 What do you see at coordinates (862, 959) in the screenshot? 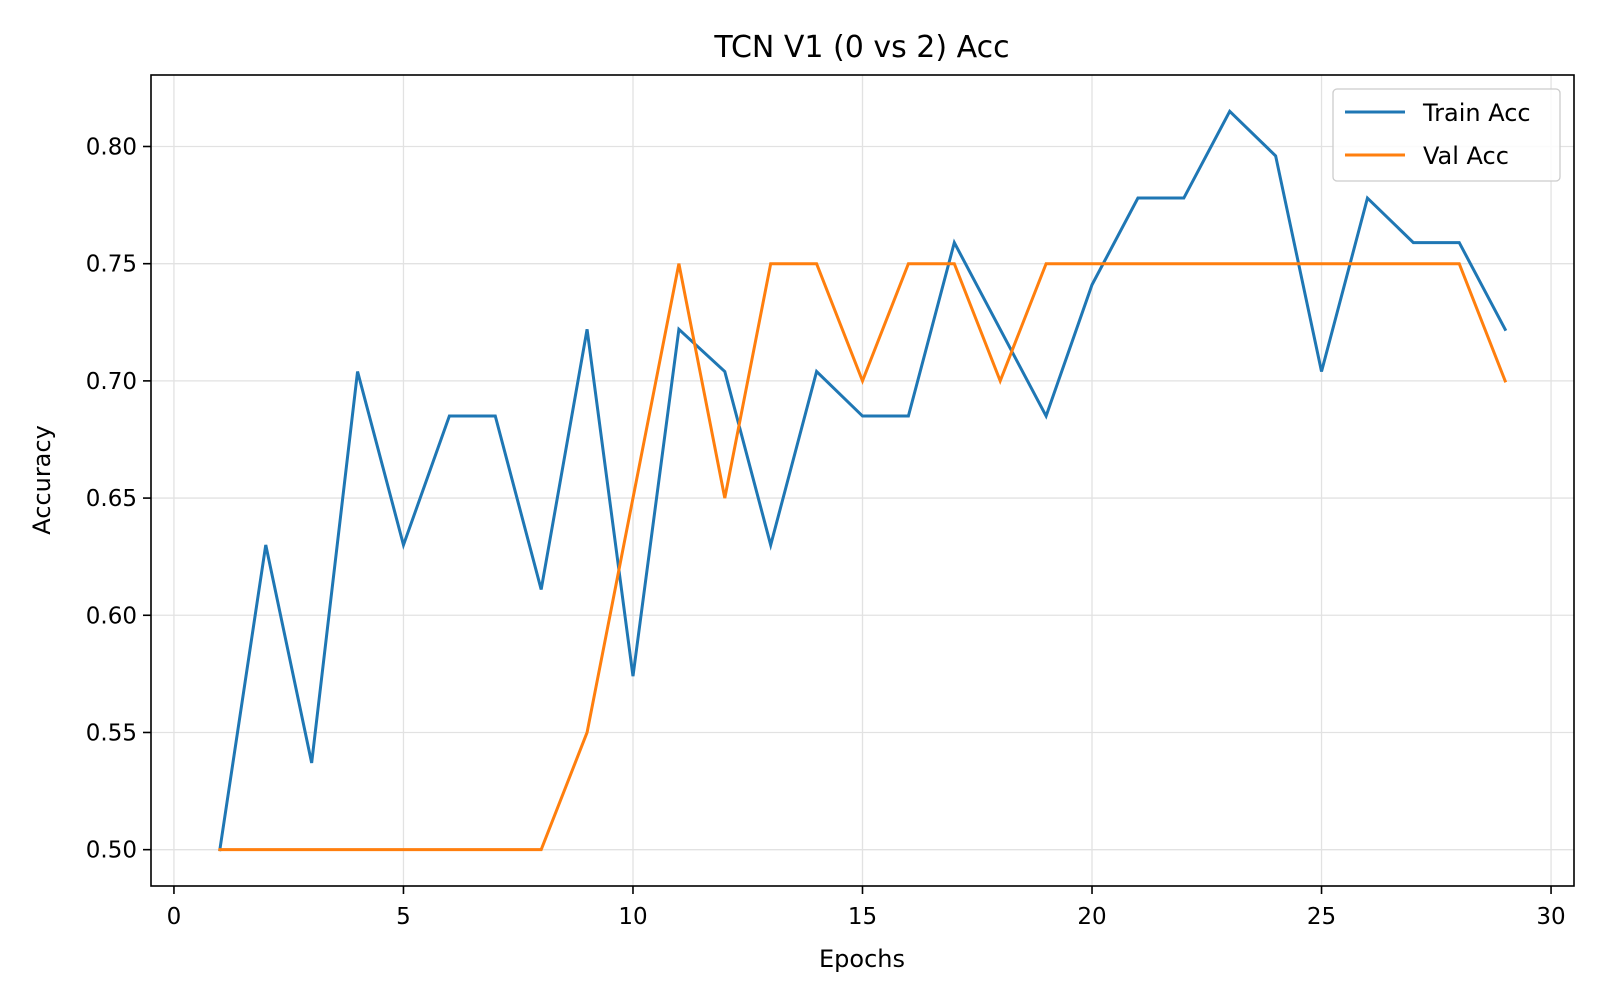
I see `x-axis-label: Epochs` at bounding box center [862, 959].